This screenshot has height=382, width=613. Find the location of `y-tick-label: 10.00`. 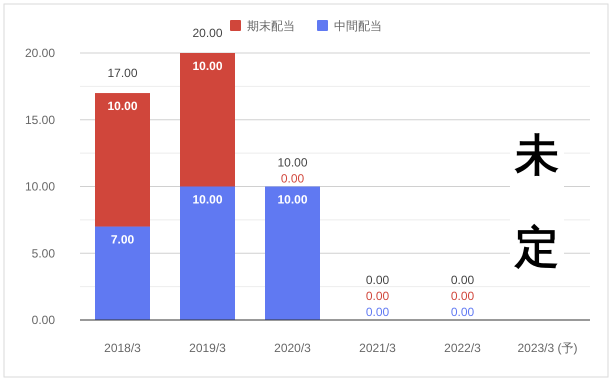

y-tick-label: 10.00 is located at coordinates (40, 187).